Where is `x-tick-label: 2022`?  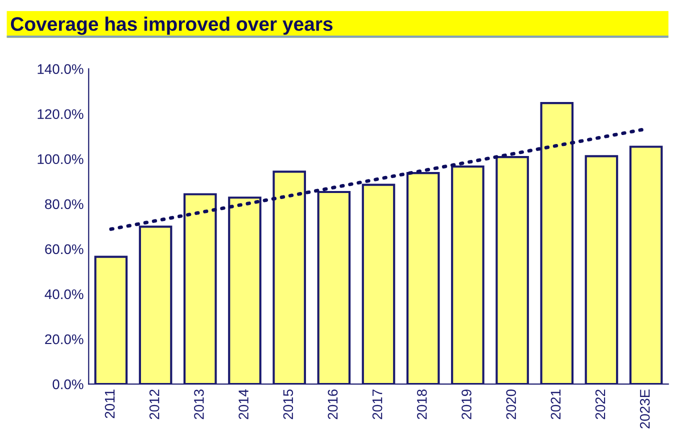
x-tick-label: 2022 is located at coordinates (600, 405).